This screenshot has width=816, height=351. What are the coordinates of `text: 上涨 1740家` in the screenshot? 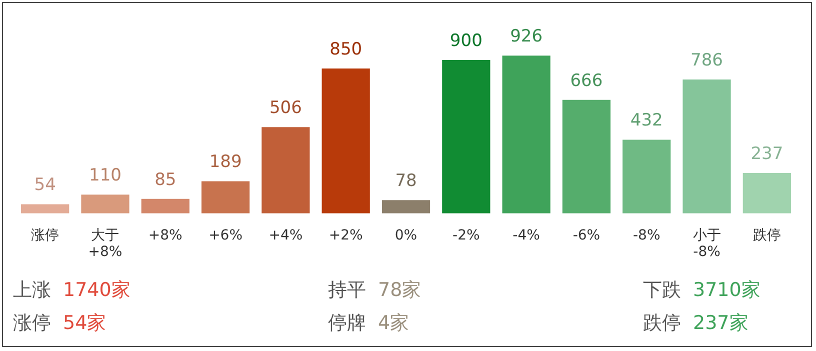 It's located at (71, 290).